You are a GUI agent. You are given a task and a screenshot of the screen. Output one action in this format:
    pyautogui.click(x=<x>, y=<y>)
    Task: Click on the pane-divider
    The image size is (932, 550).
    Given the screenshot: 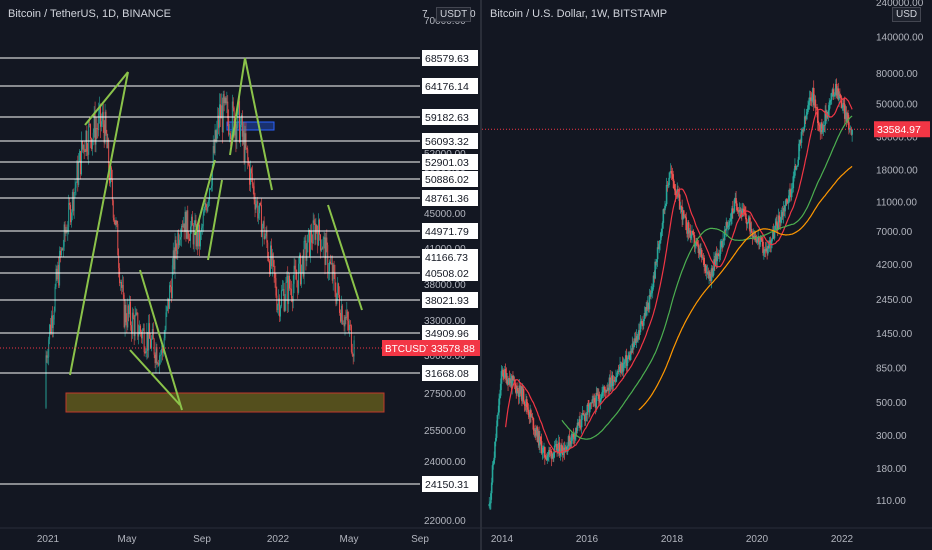 What is the action you would take?
    pyautogui.click(x=481, y=275)
    